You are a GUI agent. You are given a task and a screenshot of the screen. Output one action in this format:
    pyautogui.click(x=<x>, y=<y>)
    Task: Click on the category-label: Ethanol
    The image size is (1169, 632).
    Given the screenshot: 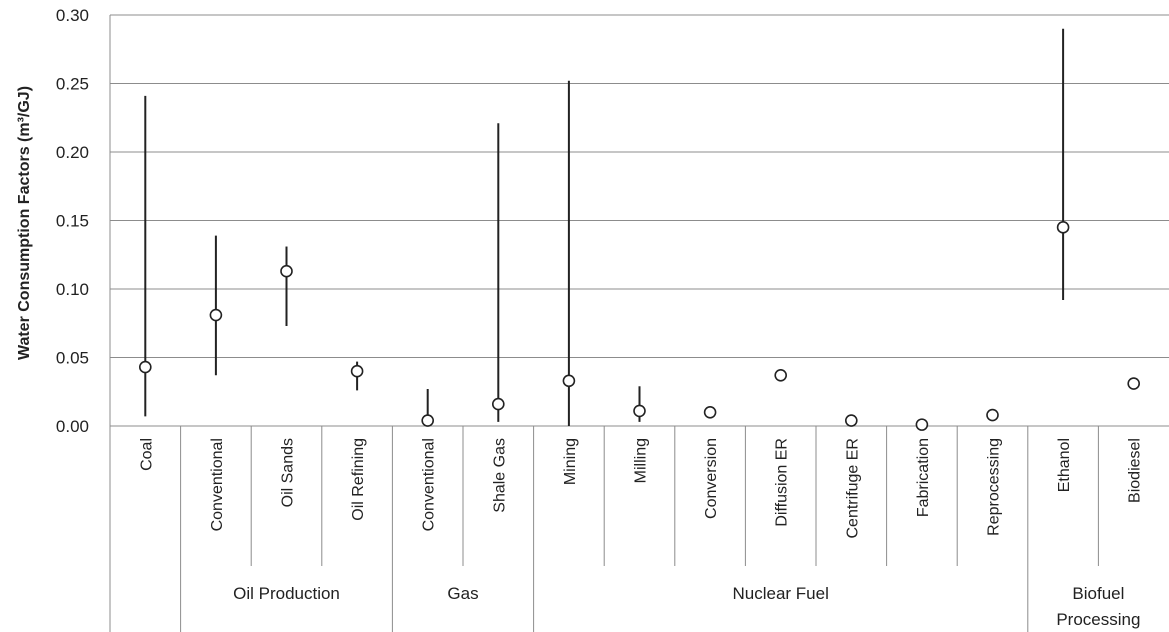 What is the action you would take?
    pyautogui.click(x=1064, y=465)
    